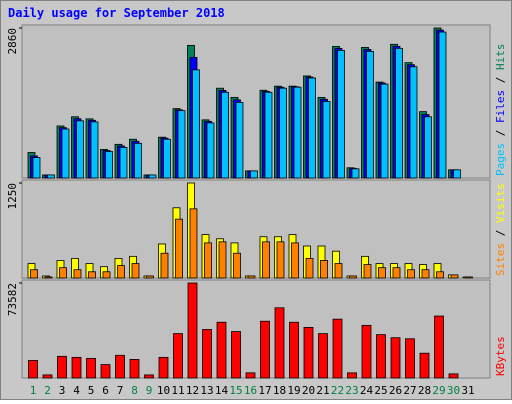 Image resolution: width=512 pixels, height=404 pixels. Describe the element at coordinates (250, 390) in the screenshot. I see `x-tick-label: 16` at that location.